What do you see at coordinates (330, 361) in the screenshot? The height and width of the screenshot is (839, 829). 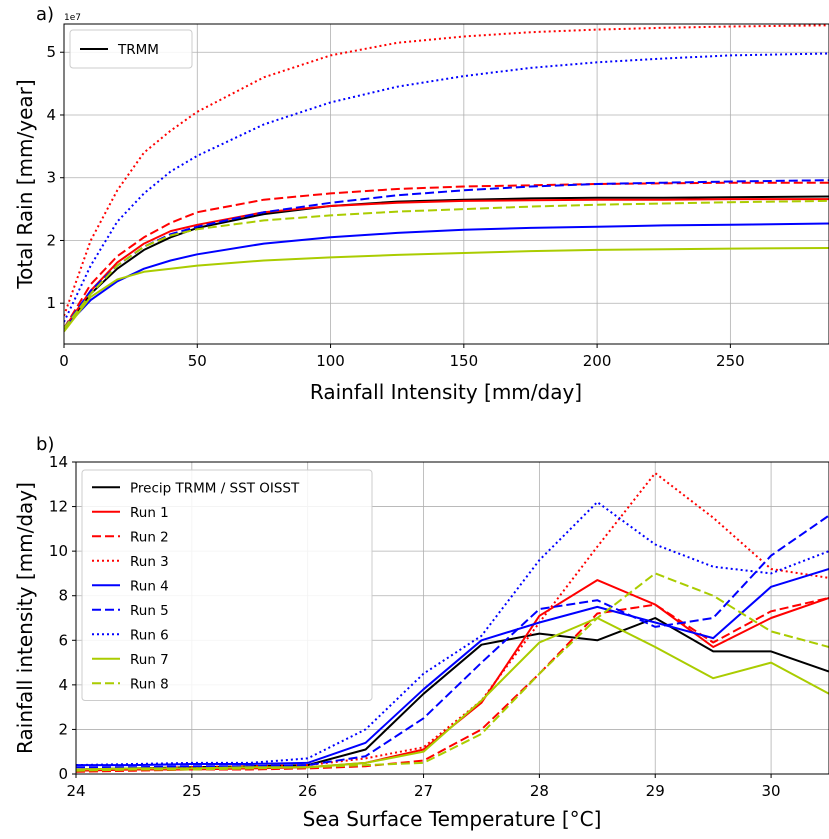 I see `x-tick-label: 100` at bounding box center [330, 361].